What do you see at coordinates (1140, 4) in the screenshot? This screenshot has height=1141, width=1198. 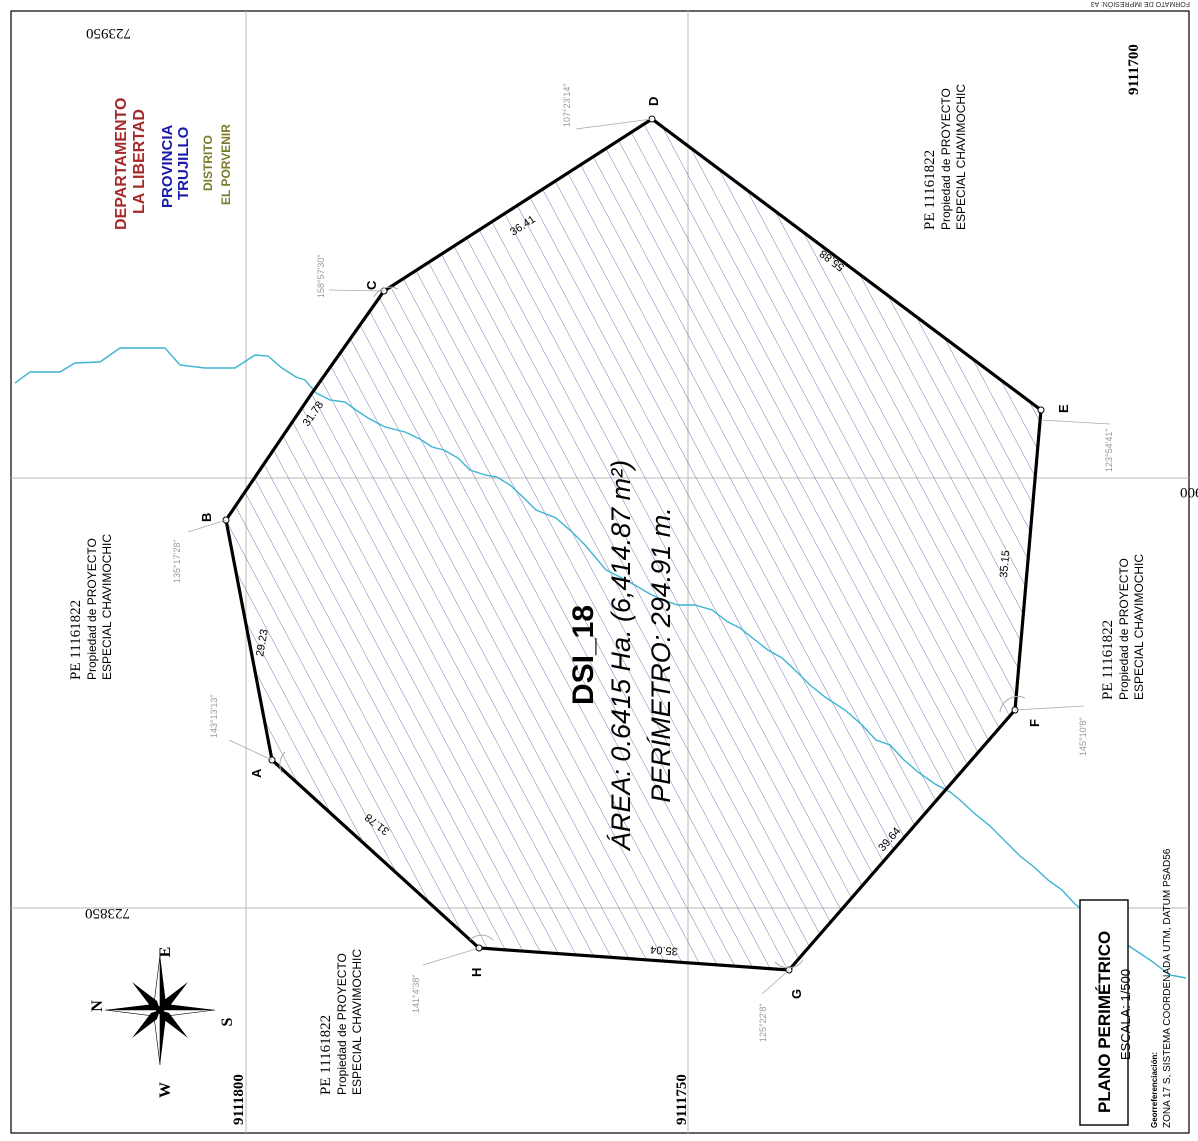 I see `format-note: FORMATO DE IMPRESIÓN: A3` at bounding box center [1140, 4].